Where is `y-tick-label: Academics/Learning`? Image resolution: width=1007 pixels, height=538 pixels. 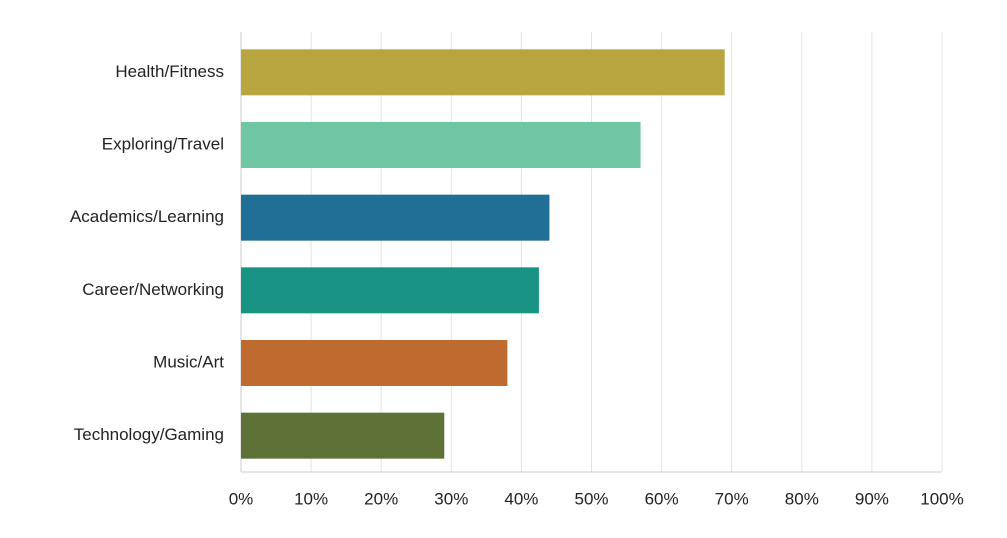
y-tick-label: Academics/Learning is located at coordinates (147, 216).